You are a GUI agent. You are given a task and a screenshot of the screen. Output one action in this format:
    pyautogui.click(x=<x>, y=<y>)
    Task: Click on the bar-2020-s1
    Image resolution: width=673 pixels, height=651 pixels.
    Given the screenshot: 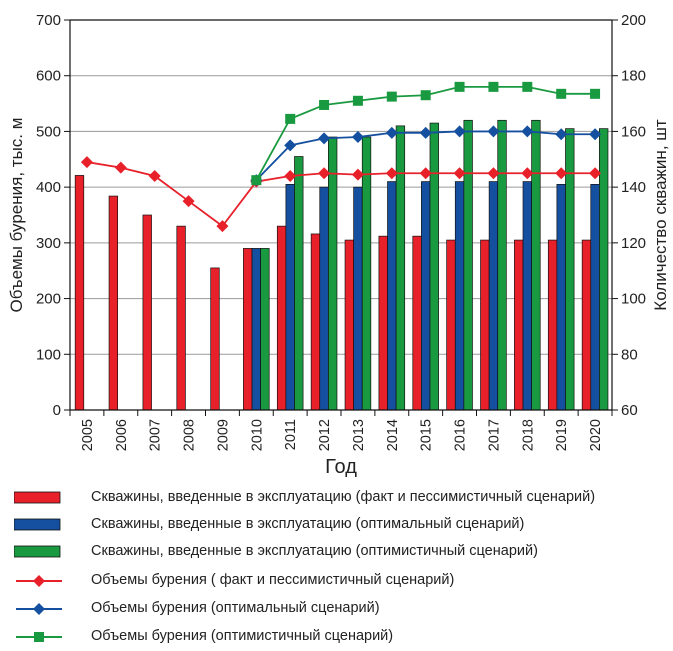 What is the action you would take?
    pyautogui.click(x=595, y=297)
    